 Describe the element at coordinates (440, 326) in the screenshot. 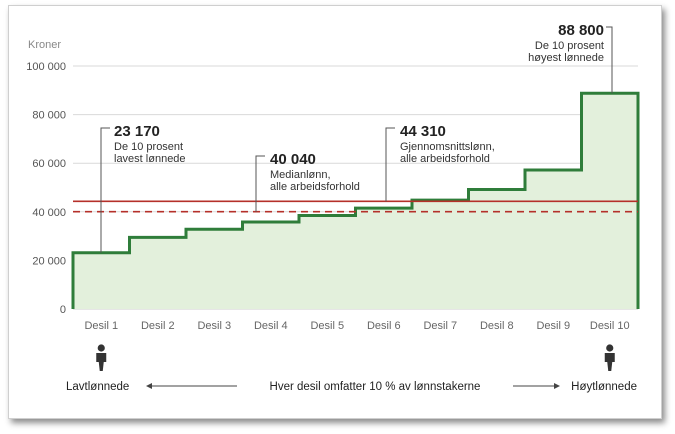

I see `category-label: Desil 7` at that location.